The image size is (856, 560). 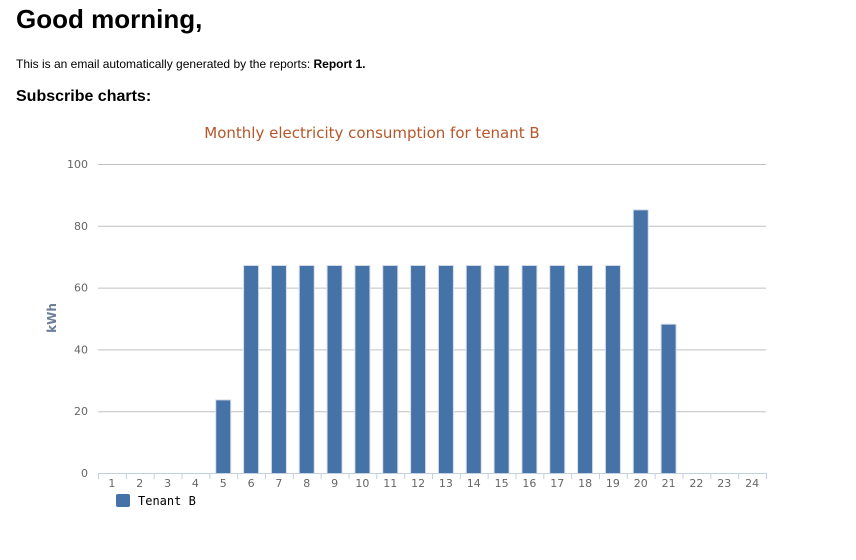 I want to click on x-tick-label: 16, so click(x=529, y=483).